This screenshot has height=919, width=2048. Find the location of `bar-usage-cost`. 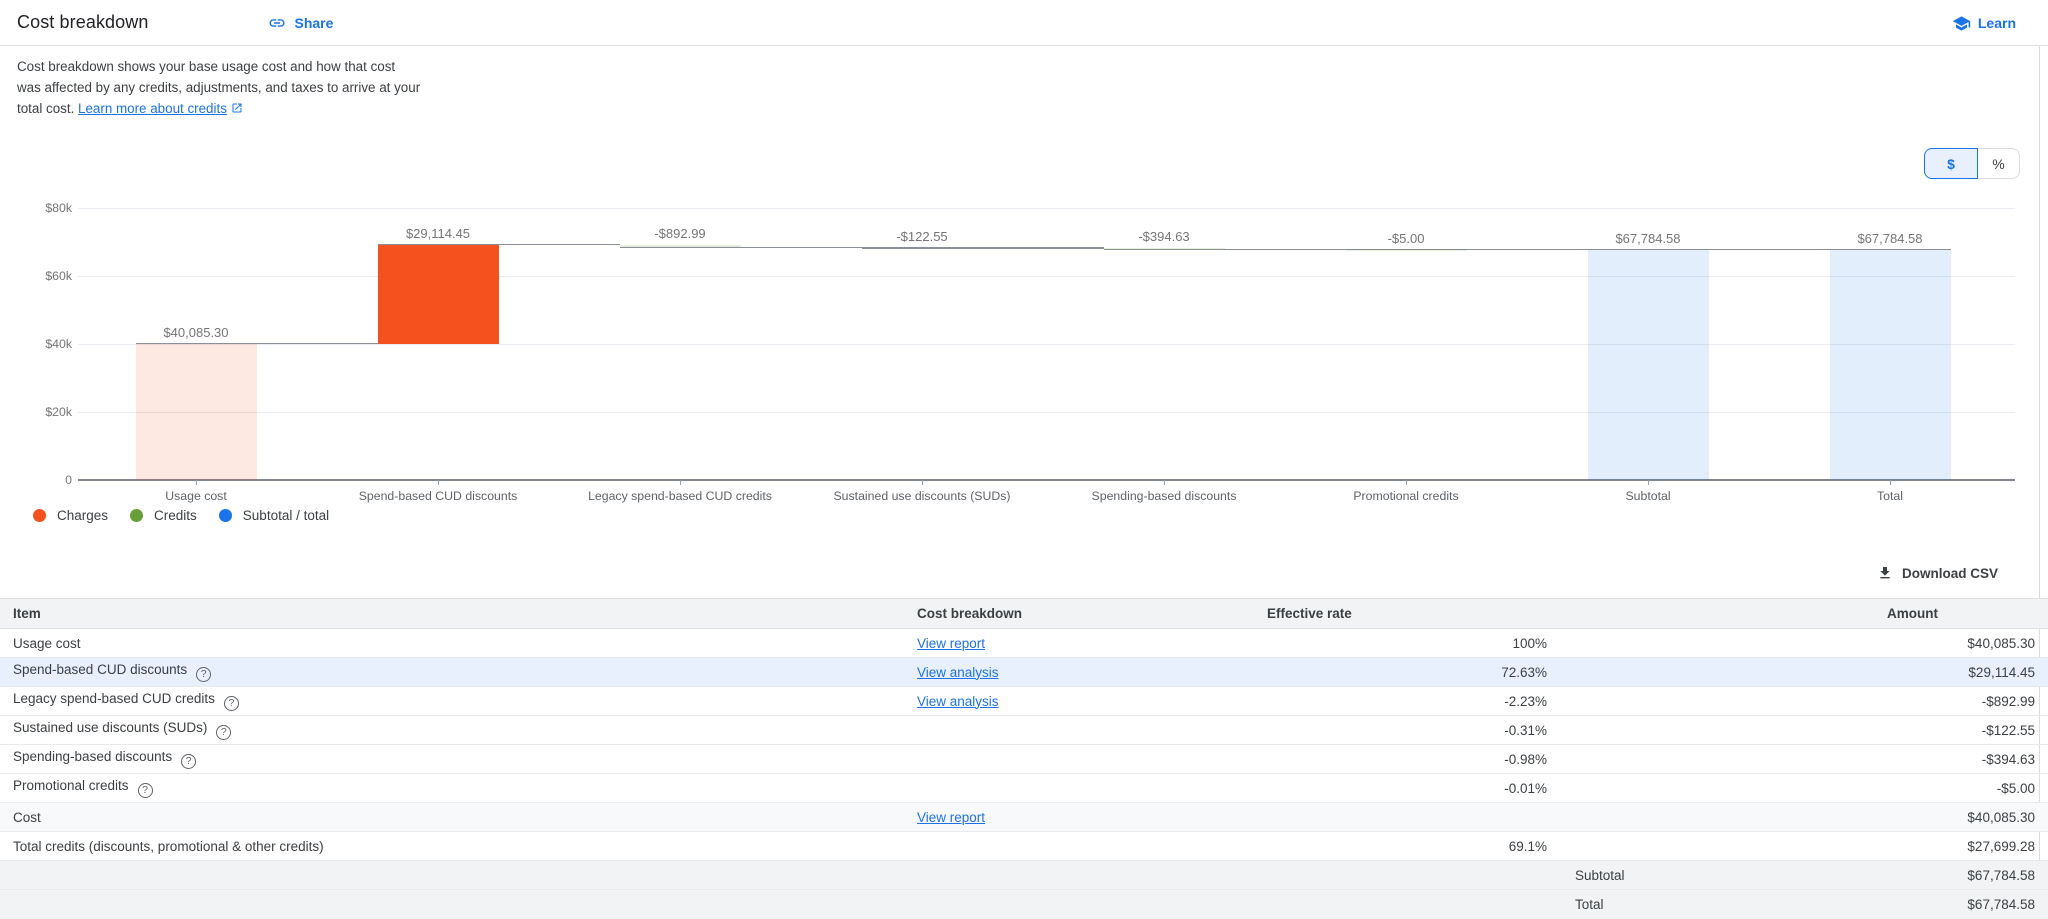

bar-usage-cost is located at coordinates (196, 411).